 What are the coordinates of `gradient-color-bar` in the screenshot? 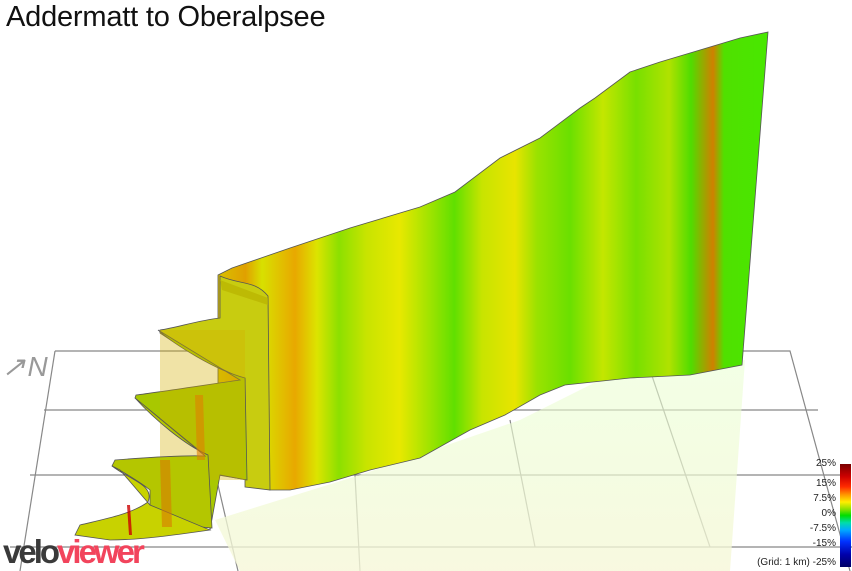 It's located at (845, 515).